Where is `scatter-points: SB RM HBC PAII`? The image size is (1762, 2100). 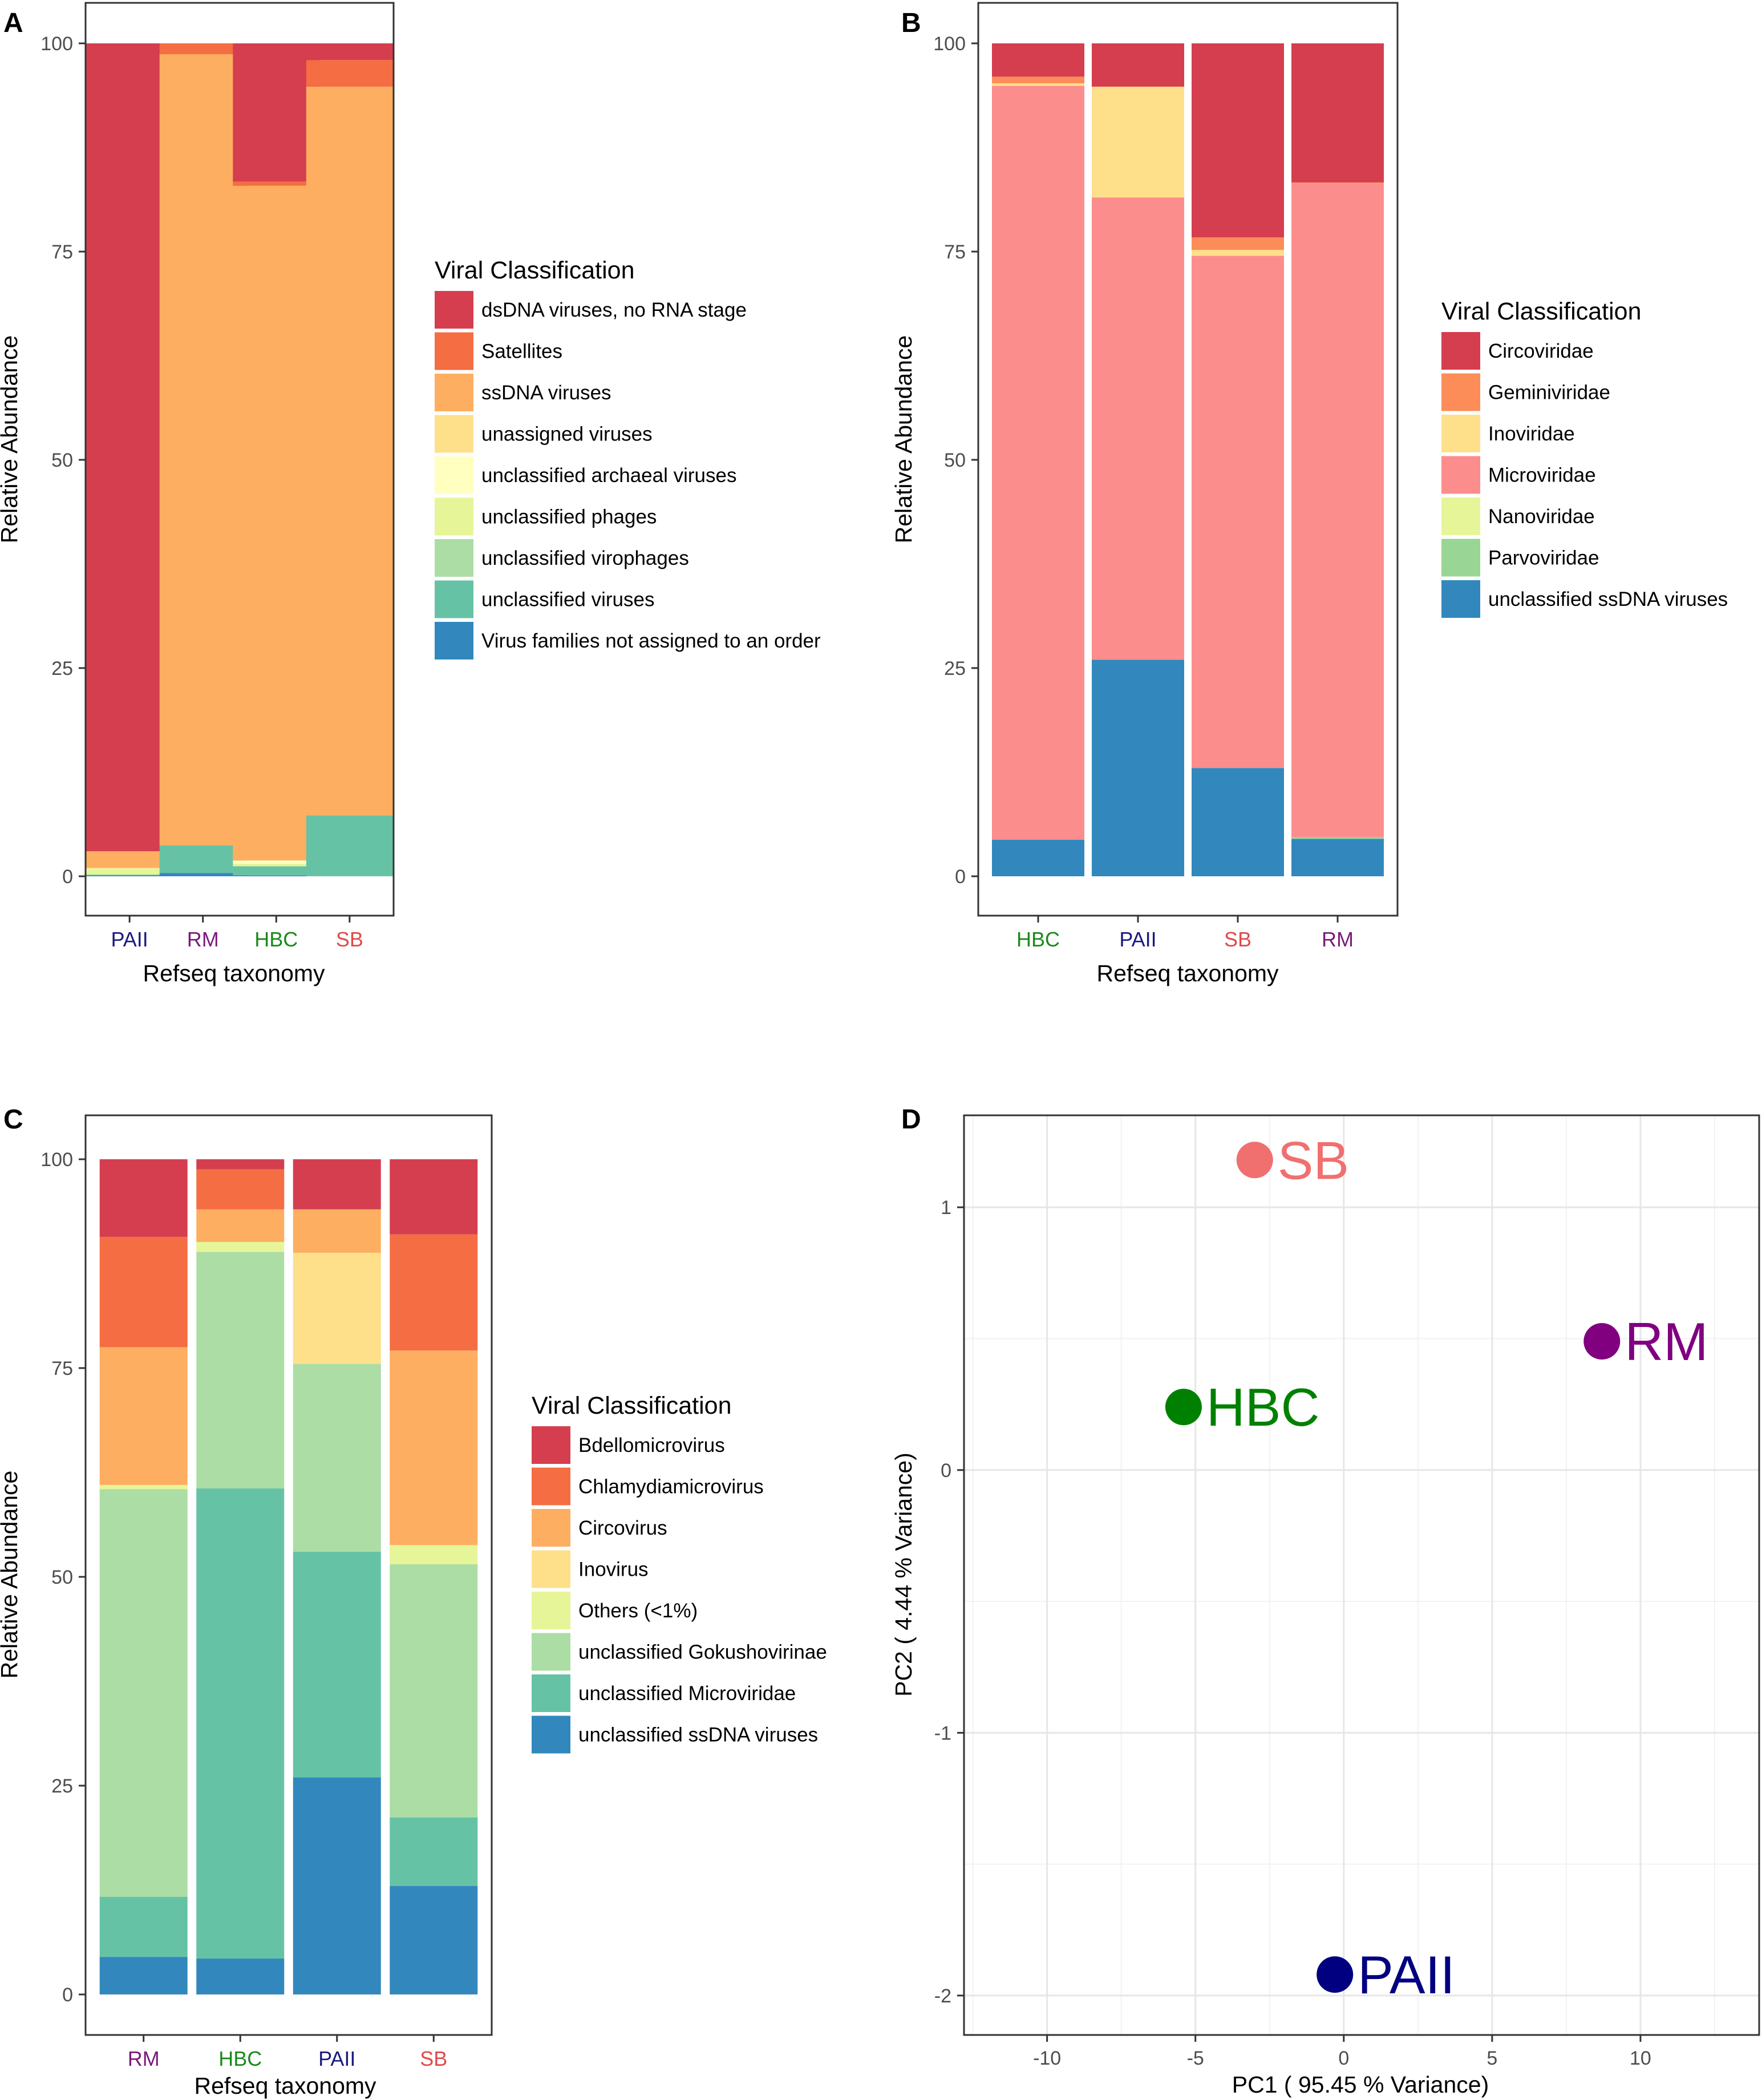 scatter-points: SB RM HBC PAII is located at coordinates (1436, 1567).